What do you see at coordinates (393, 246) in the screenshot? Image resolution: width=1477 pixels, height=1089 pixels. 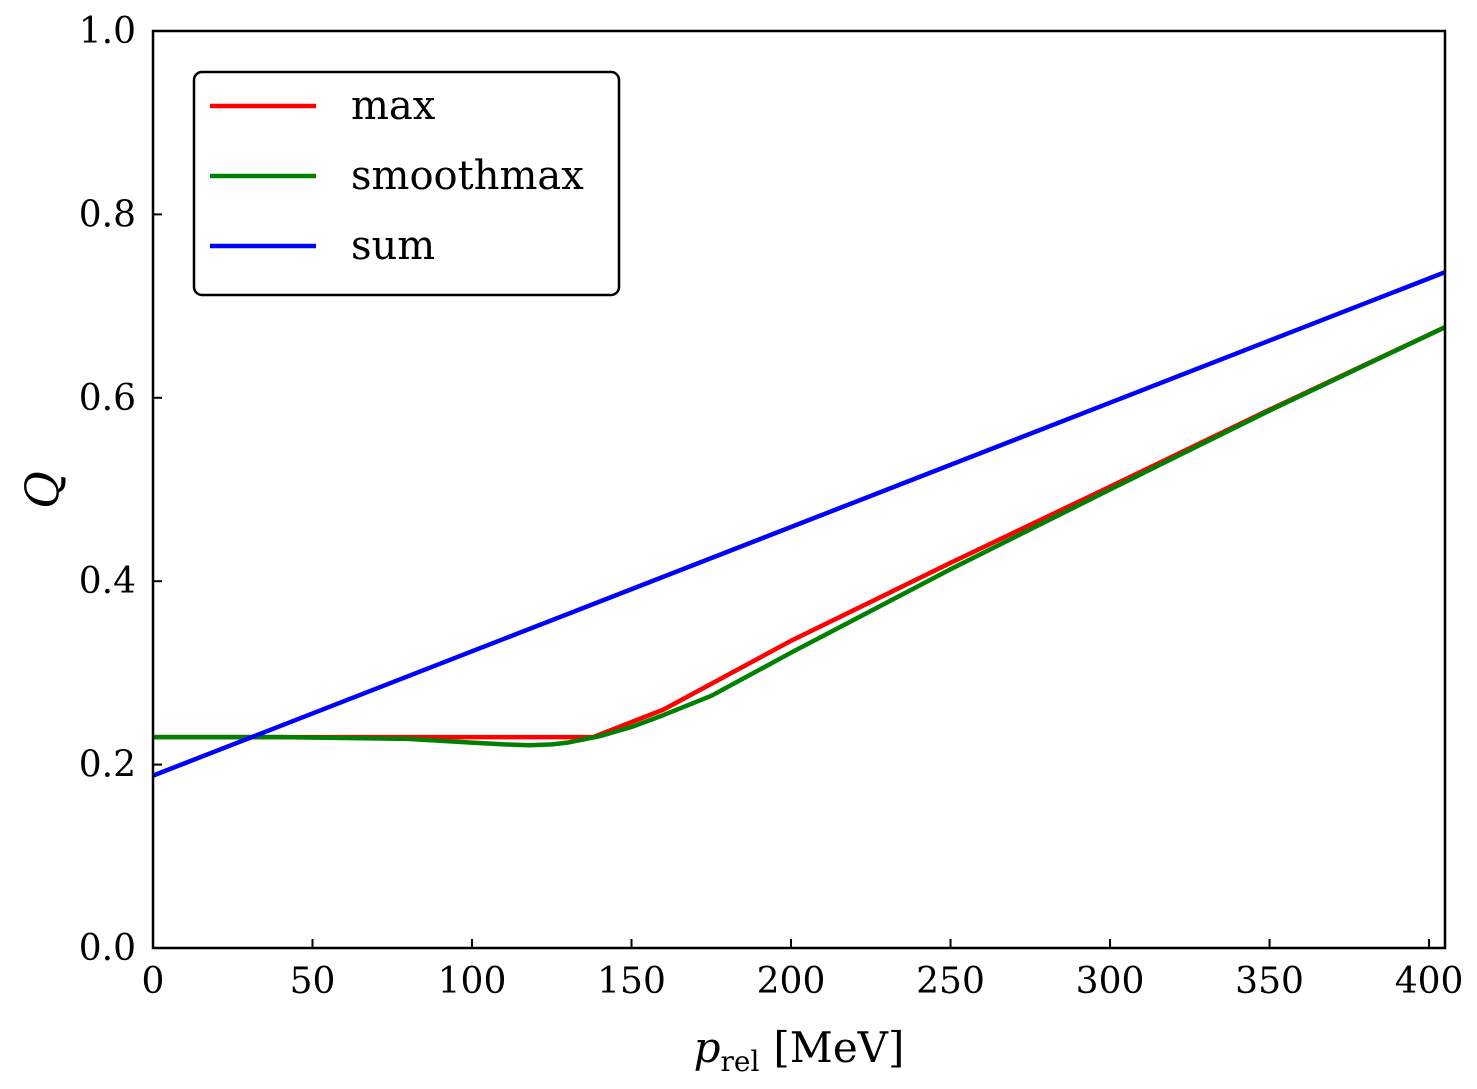 I see `legend-label-sum: sum` at bounding box center [393, 246].